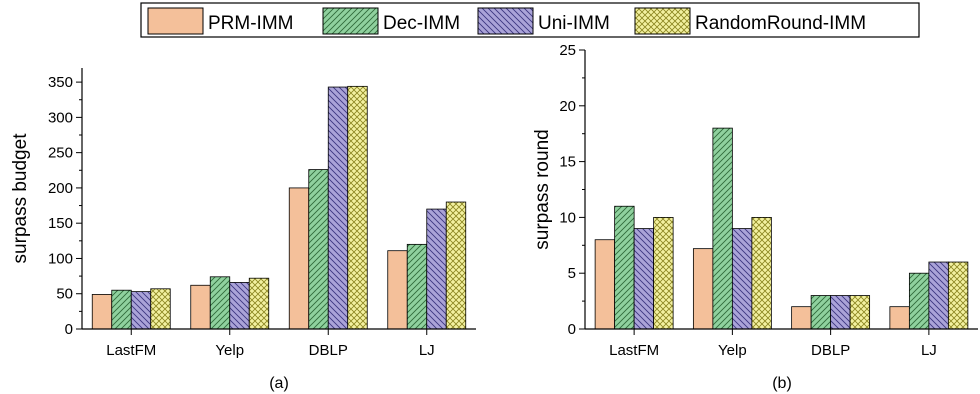  What do you see at coordinates (60, 153) in the screenshot?
I see `y-tick-label: 250` at bounding box center [60, 153].